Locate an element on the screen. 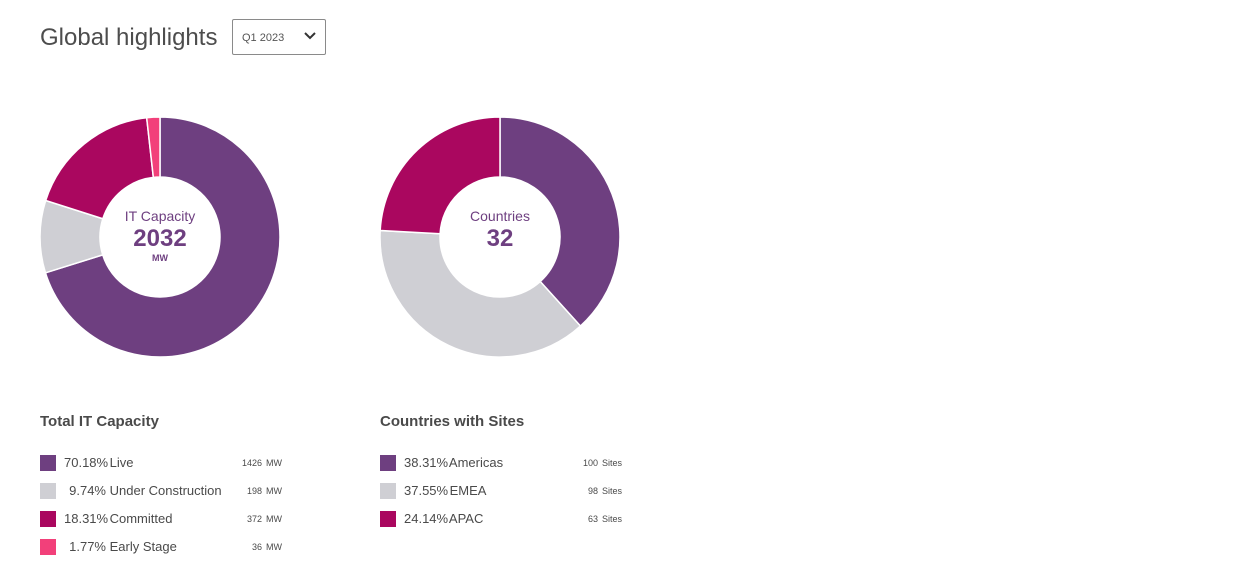  it-capacity-center-value: 2032 is located at coordinates (159, 238).